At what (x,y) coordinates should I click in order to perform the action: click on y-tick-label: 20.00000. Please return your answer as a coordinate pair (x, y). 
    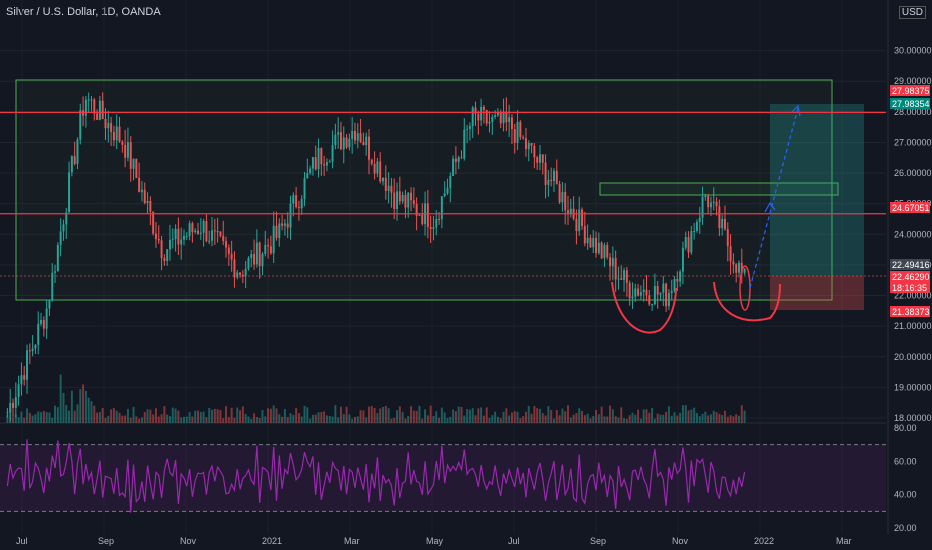
    Looking at the image, I should click on (913, 357).